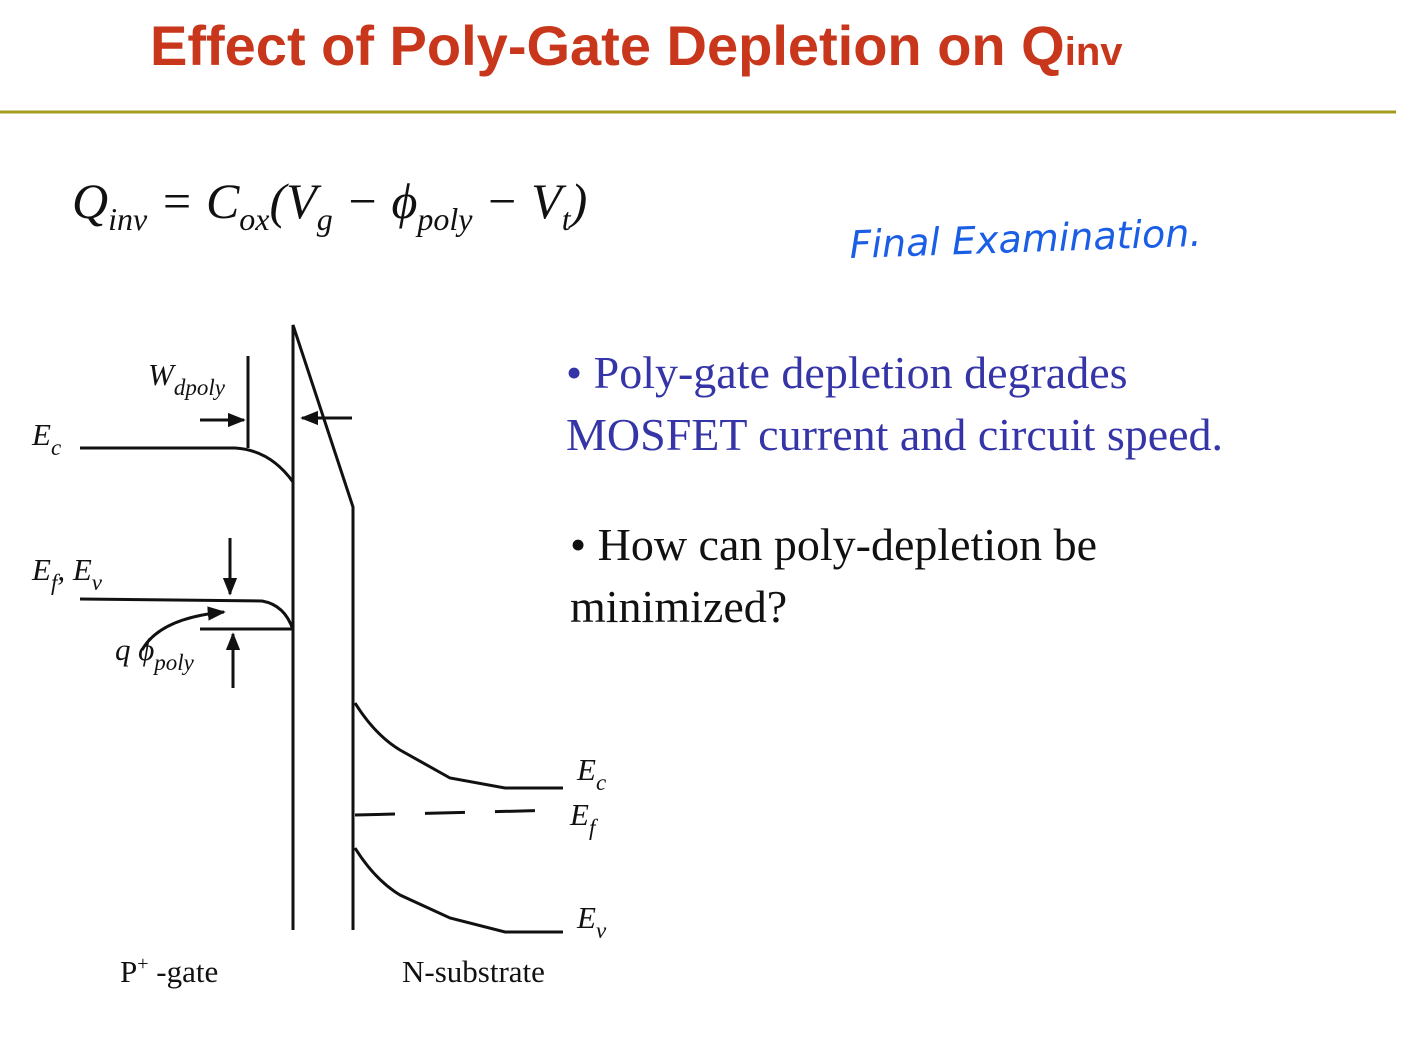 Image resolution: width=1424 pixels, height=1038 pixels. What do you see at coordinates (847, 372) in the screenshot?
I see `bullet-line: • Poly-gate depletion degrades` at bounding box center [847, 372].